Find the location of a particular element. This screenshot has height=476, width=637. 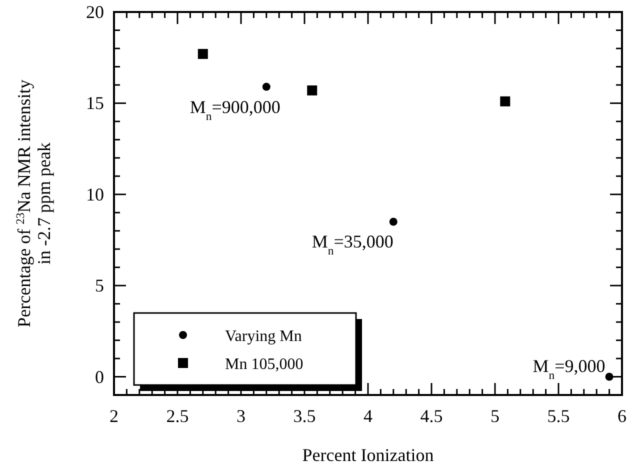

legend-label: Varying Mn is located at coordinates (263, 336).